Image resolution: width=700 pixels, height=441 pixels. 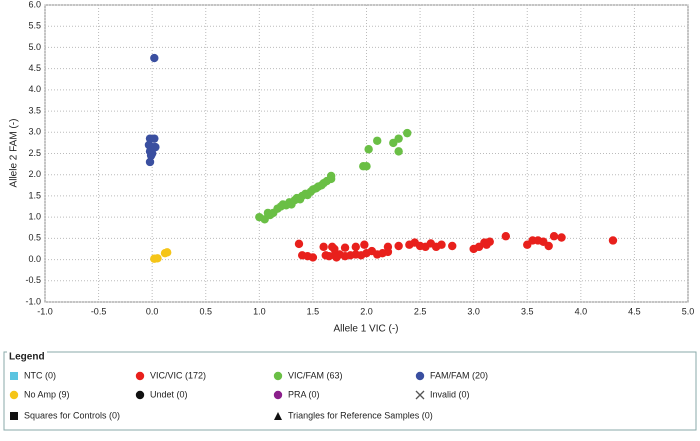 What do you see at coordinates (420, 311) in the screenshot?
I see `x-tick-label: 2.5` at bounding box center [420, 311].